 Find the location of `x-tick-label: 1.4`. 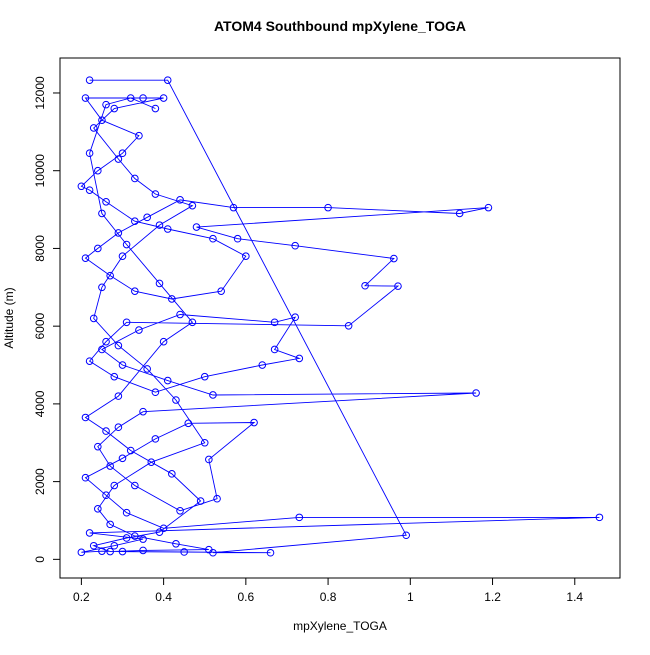

x-tick-label: 1.4 is located at coordinates (574, 597).